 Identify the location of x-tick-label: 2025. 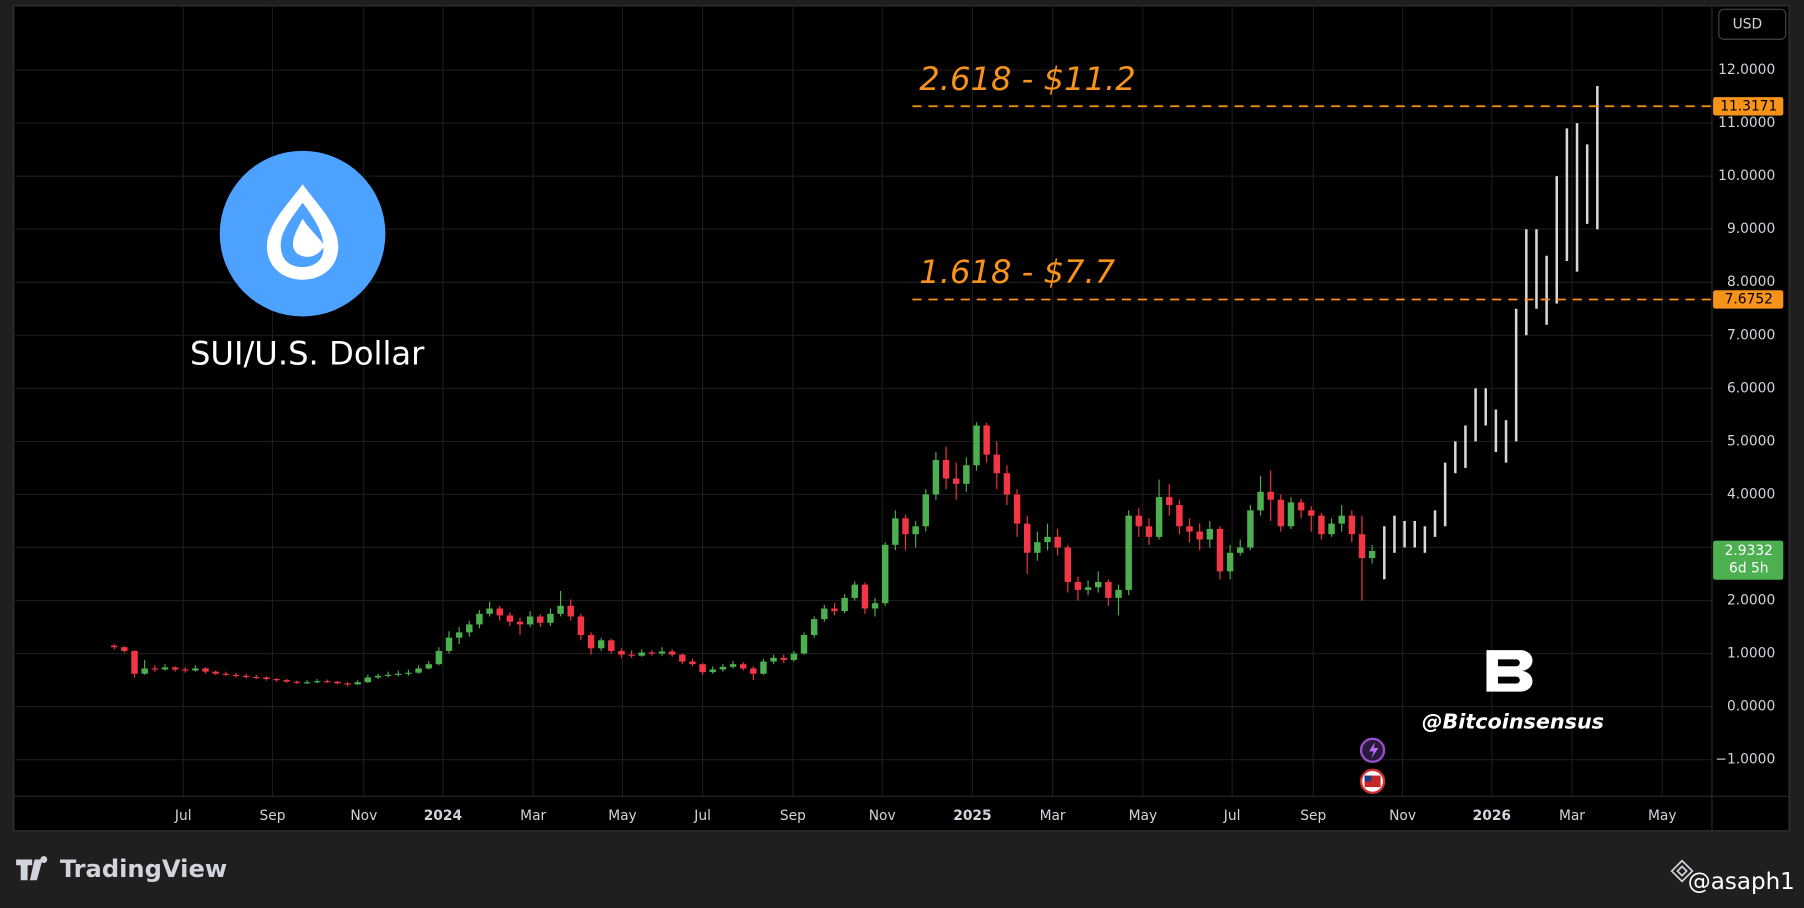
(972, 816).